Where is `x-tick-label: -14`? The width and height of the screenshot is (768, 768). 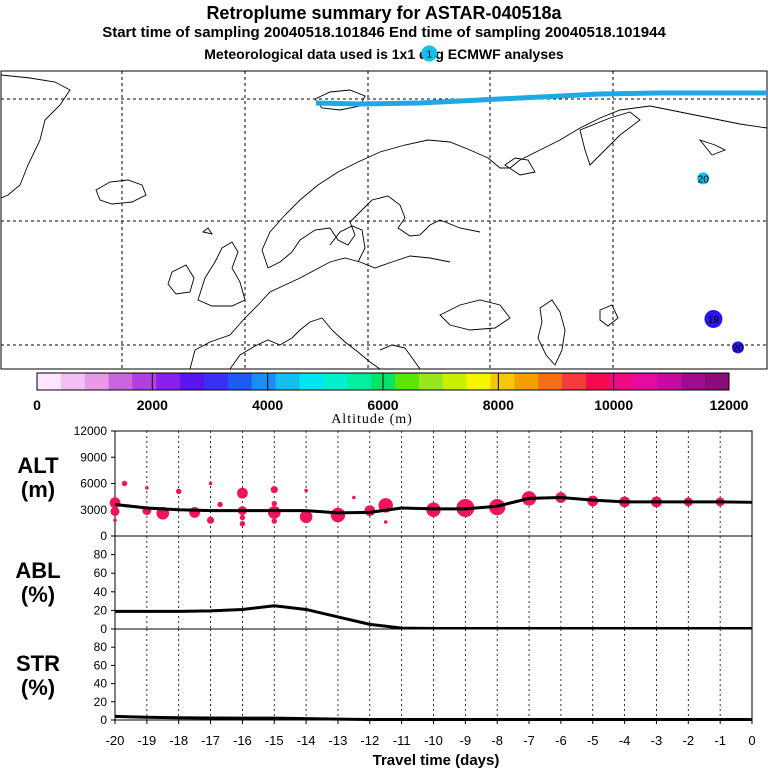 x-tick-label: -14 is located at coordinates (306, 740).